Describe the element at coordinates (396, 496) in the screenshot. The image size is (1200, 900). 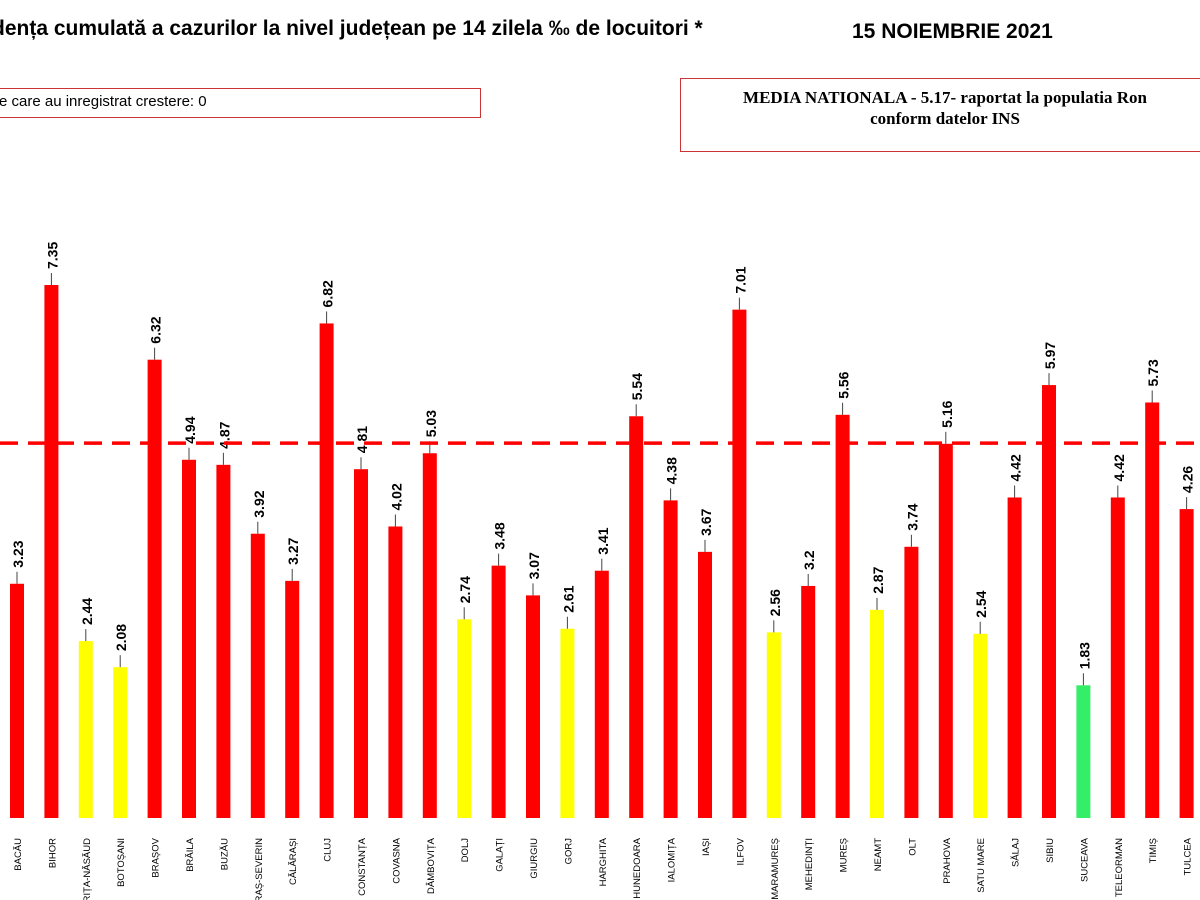
I see `value-label: 4.02` at that location.